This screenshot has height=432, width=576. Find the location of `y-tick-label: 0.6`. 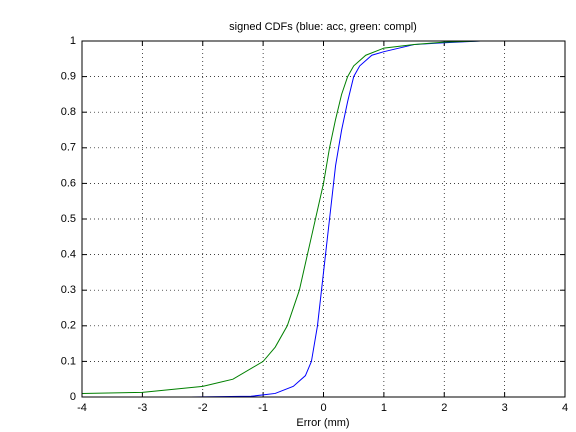

y-tick-label: 0.6 is located at coordinates (68, 183).